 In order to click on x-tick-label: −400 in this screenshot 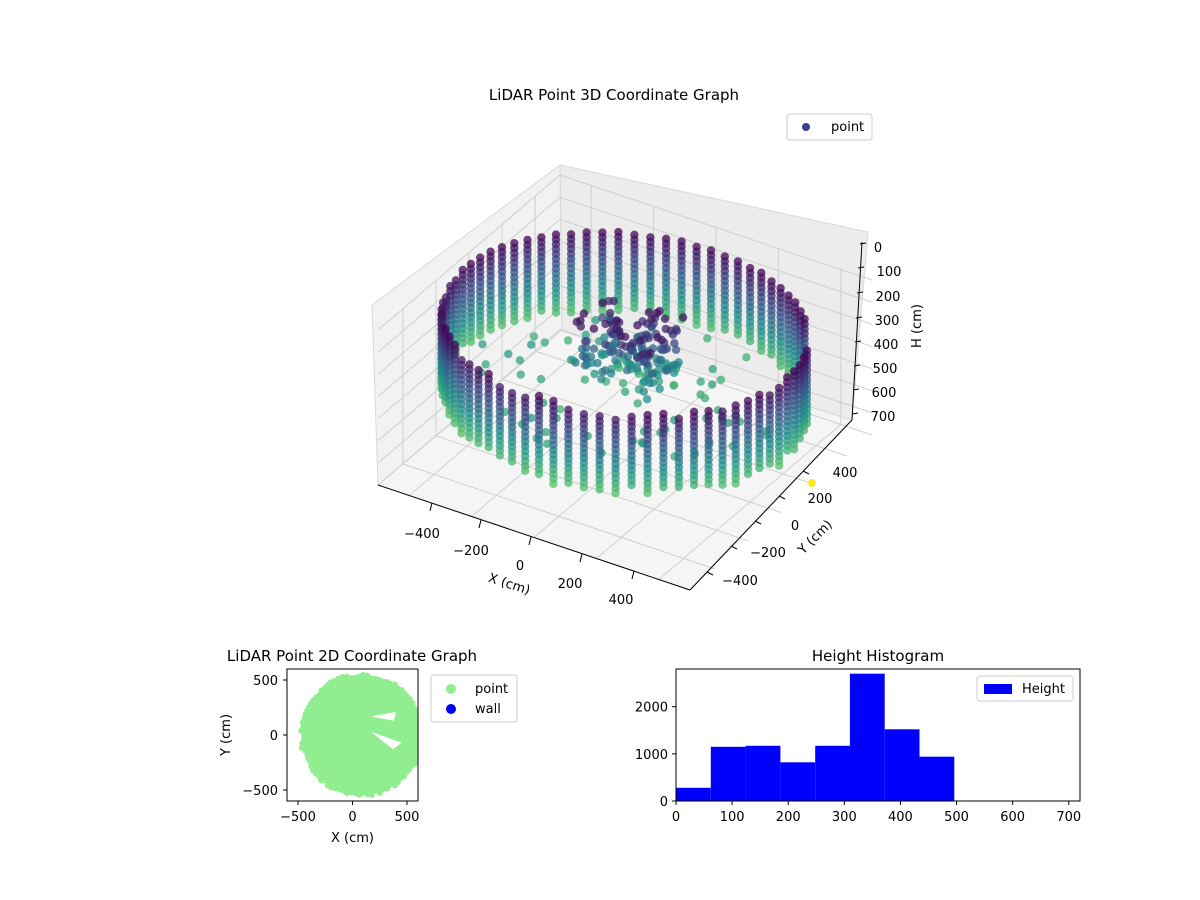, I will do `click(422, 534)`.